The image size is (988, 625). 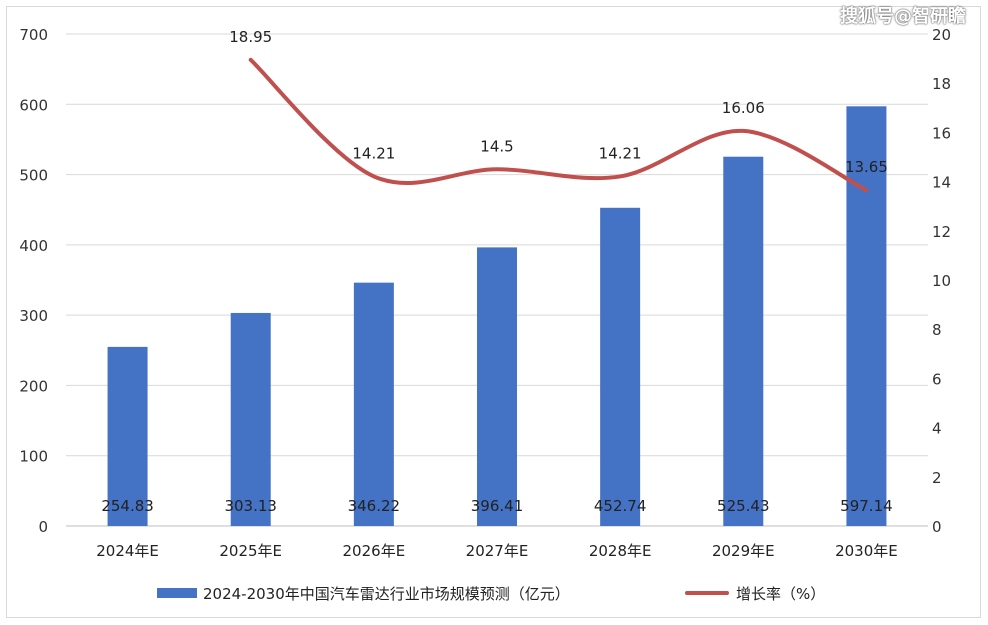 What do you see at coordinates (43, 527) in the screenshot?
I see `left-tick-label: 0` at bounding box center [43, 527].